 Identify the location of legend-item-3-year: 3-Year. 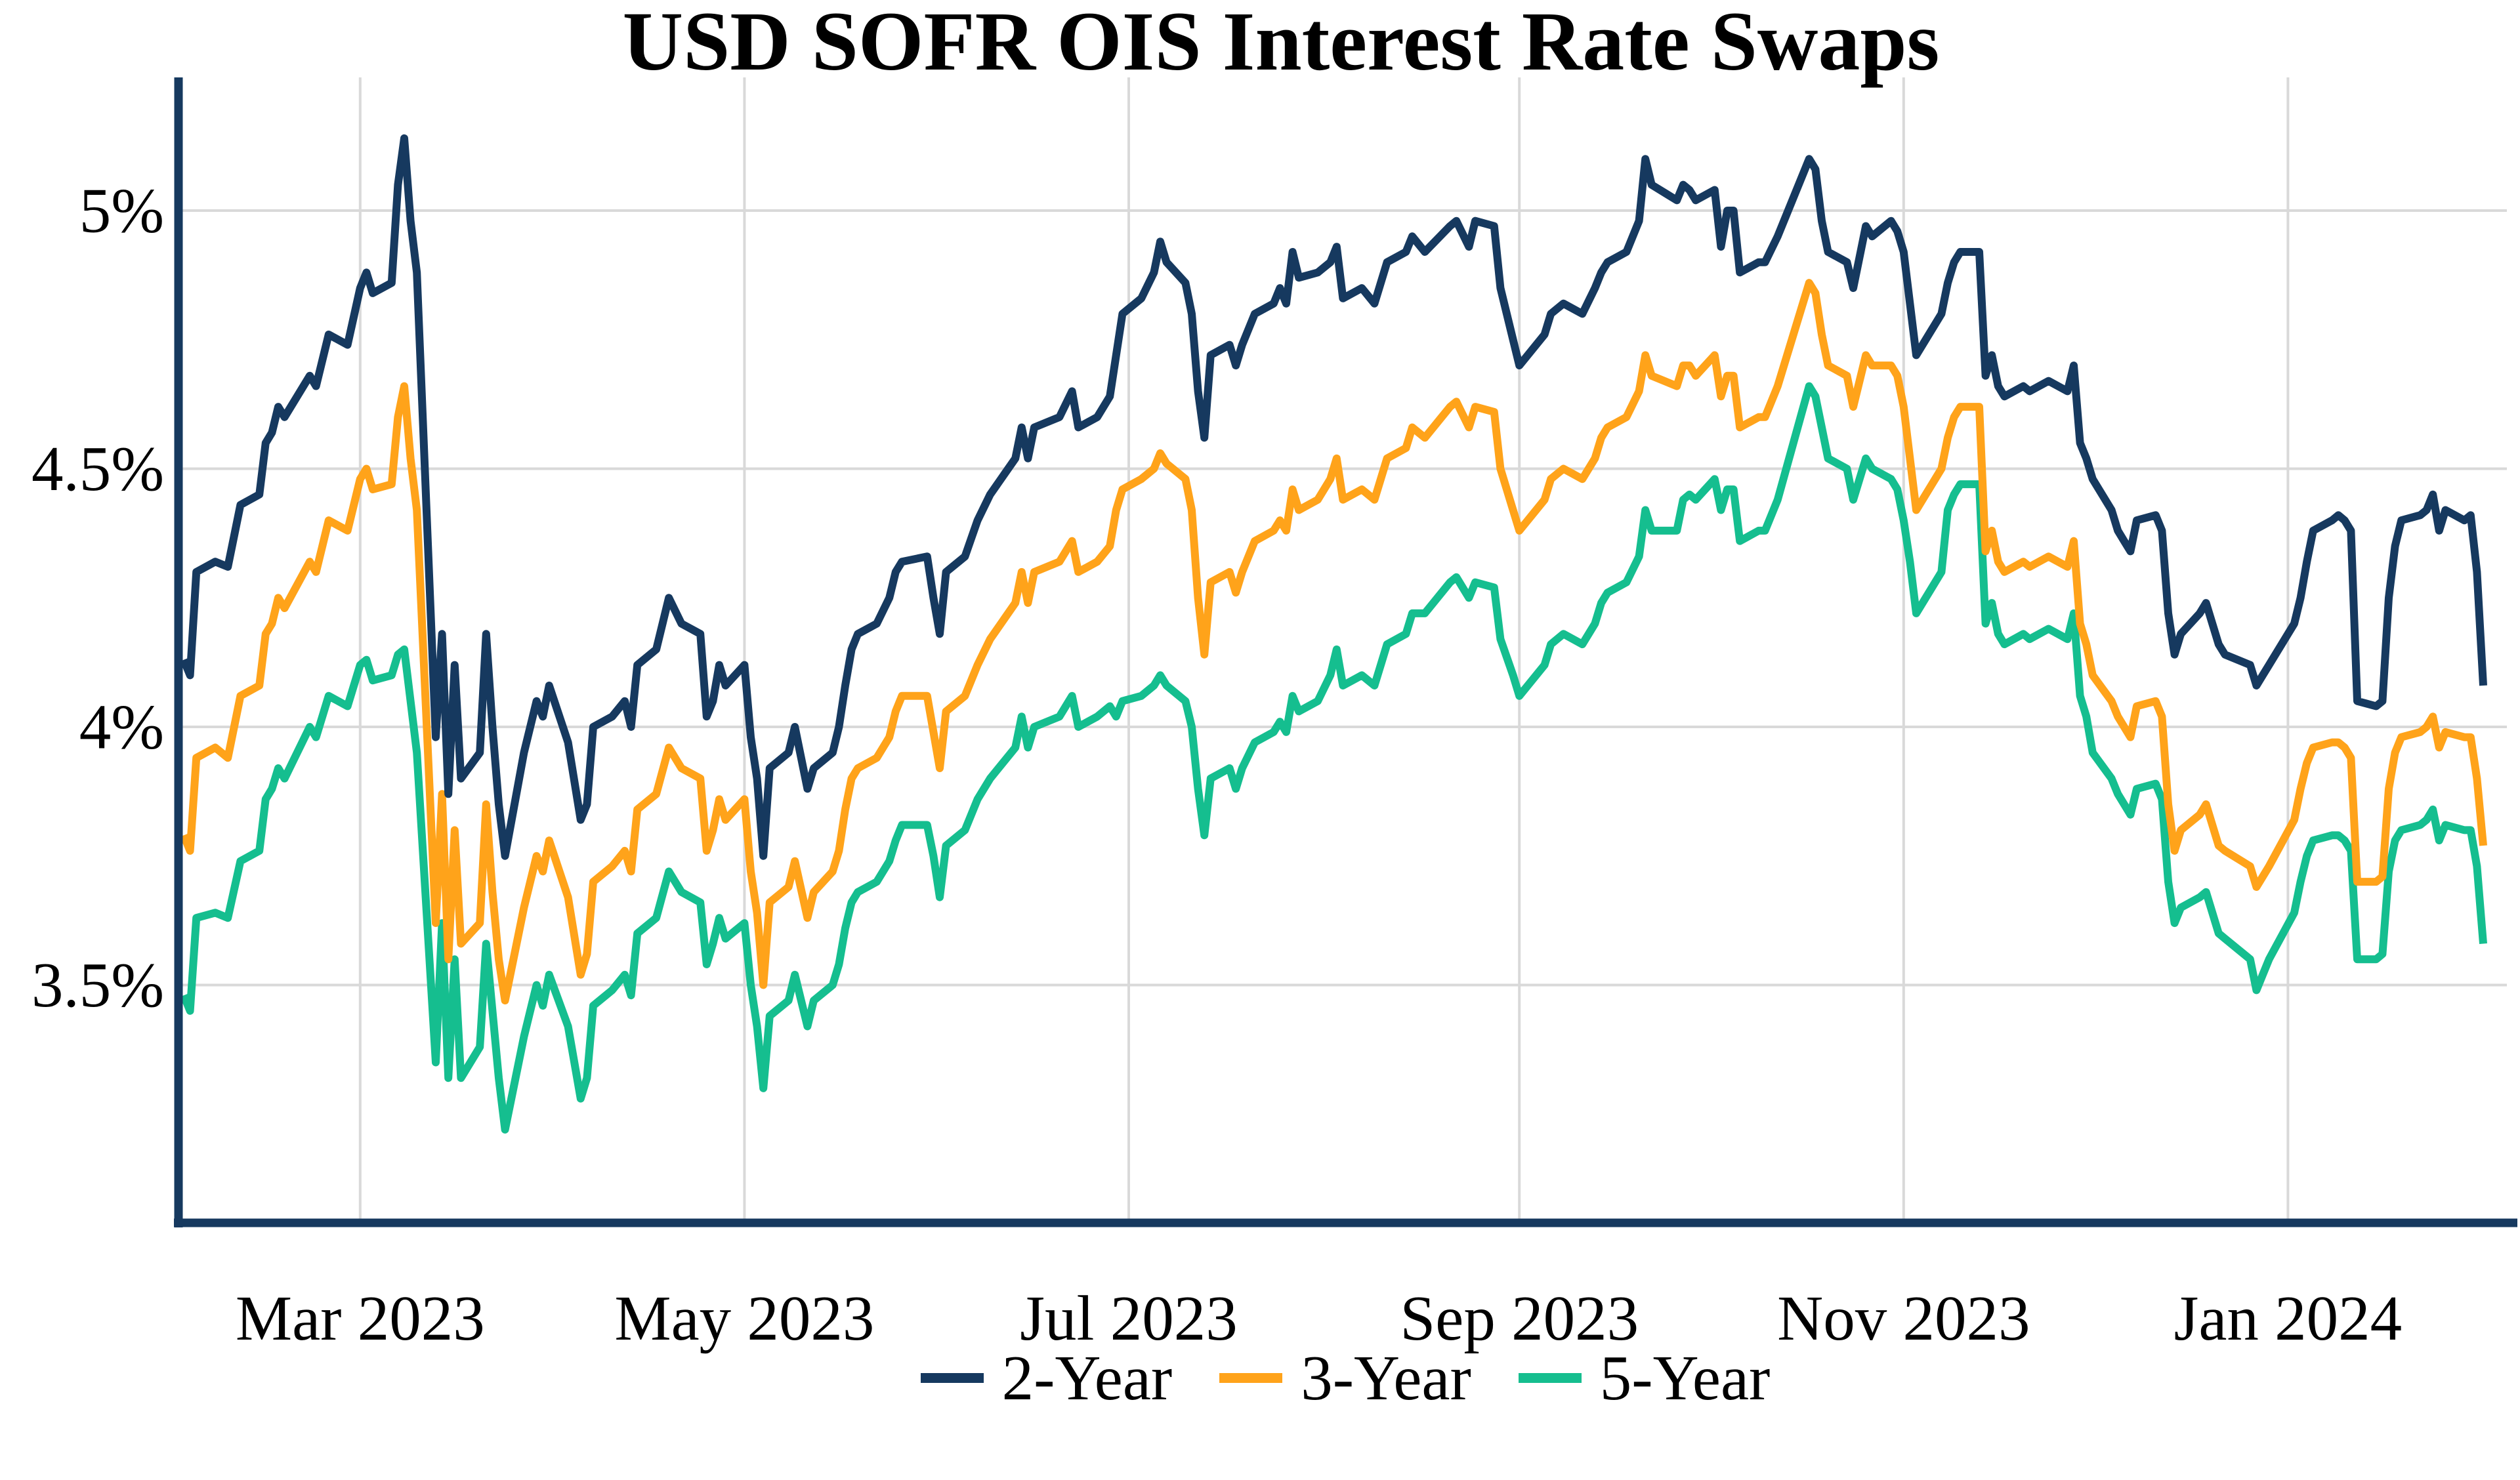
(1345, 1378).